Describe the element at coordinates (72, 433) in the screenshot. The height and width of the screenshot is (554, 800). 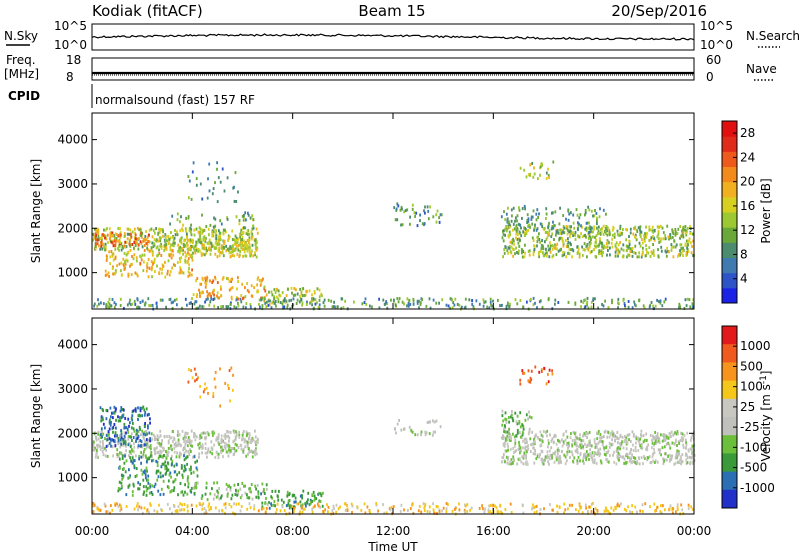
I see `y-tick-label: 2000` at that location.